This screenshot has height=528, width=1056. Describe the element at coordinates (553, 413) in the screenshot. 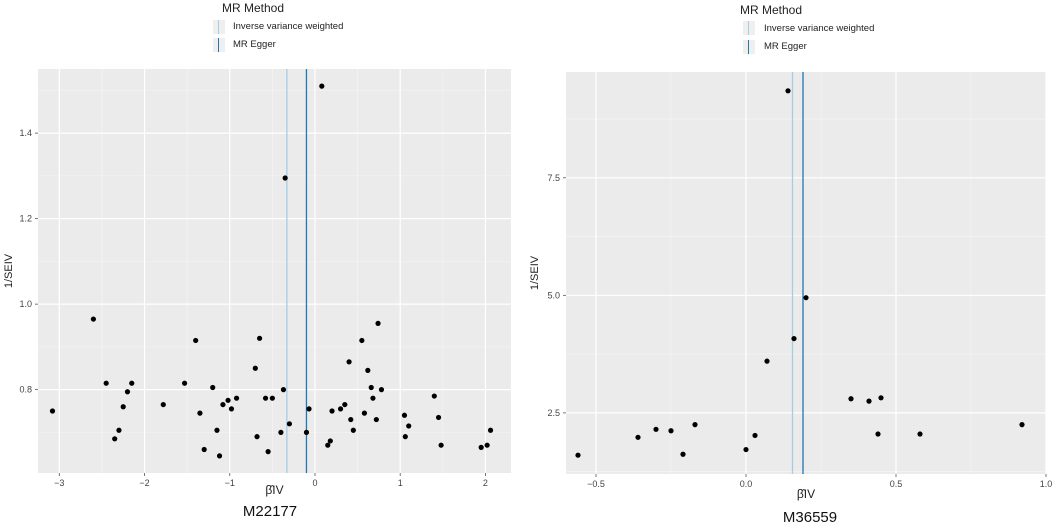

I see `y-tick-label: 2.5` at that location.